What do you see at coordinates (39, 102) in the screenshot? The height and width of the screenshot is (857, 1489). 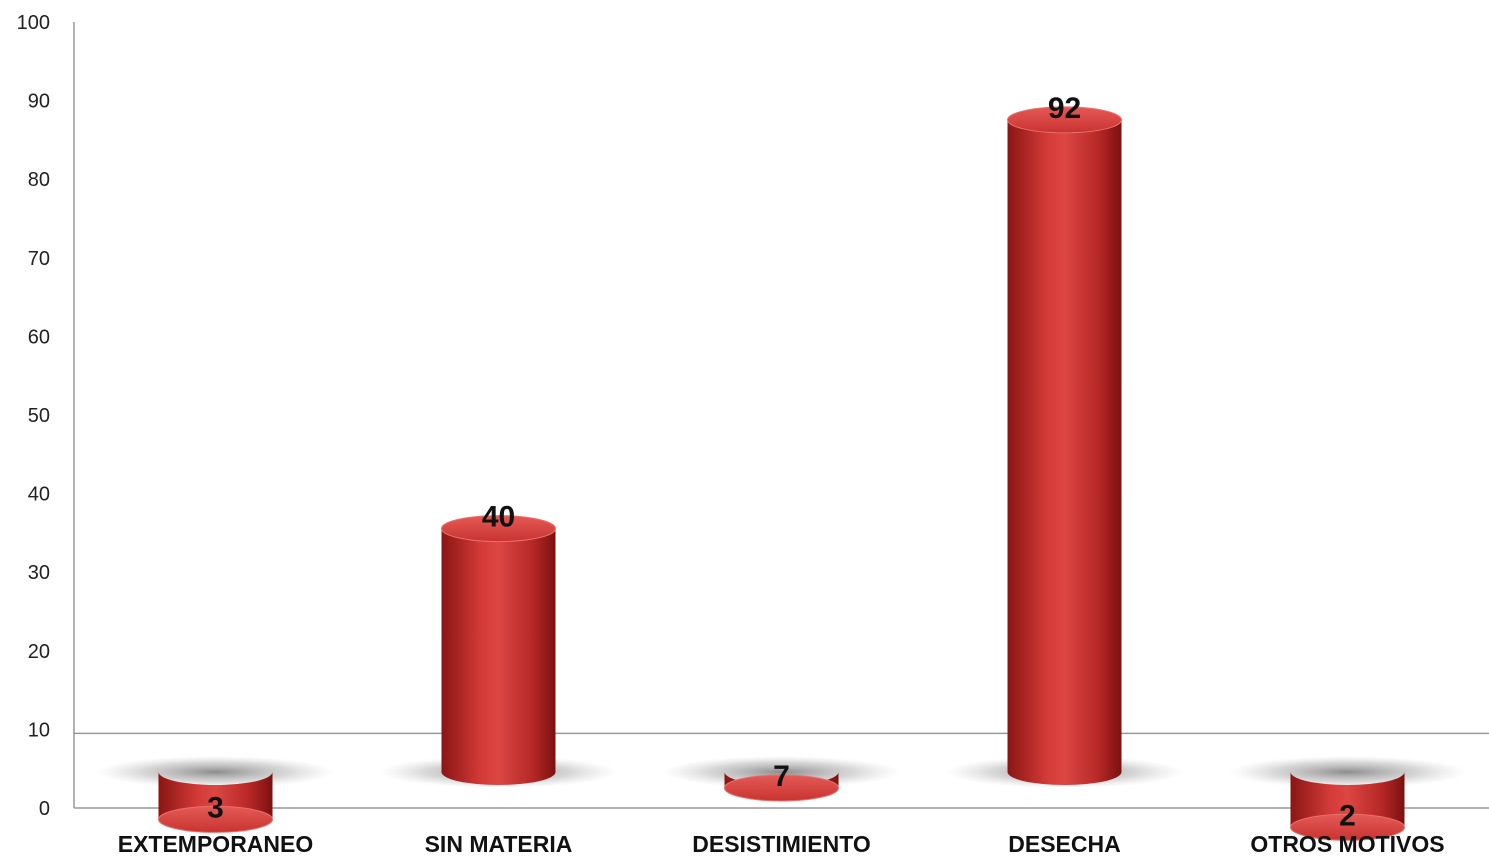 I see `y-tick-label: 90` at bounding box center [39, 102].